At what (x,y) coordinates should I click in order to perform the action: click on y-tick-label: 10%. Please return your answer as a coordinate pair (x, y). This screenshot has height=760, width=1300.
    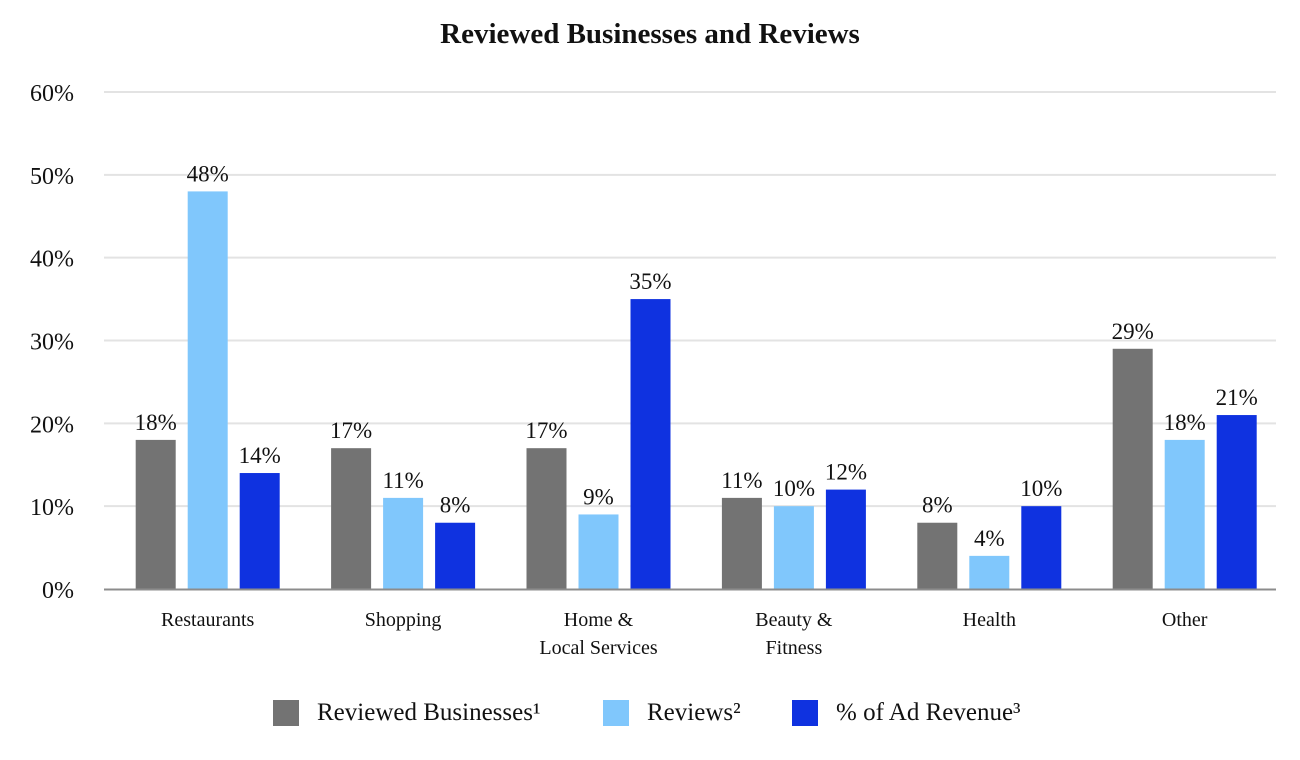
    Looking at the image, I should click on (52, 508).